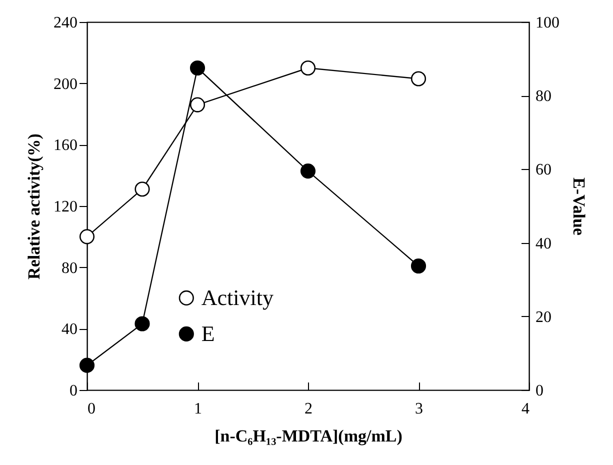 This screenshot has height=465, width=613. What do you see at coordinates (540, 391) in the screenshot?
I see `y2-tick-label: 0` at bounding box center [540, 391].